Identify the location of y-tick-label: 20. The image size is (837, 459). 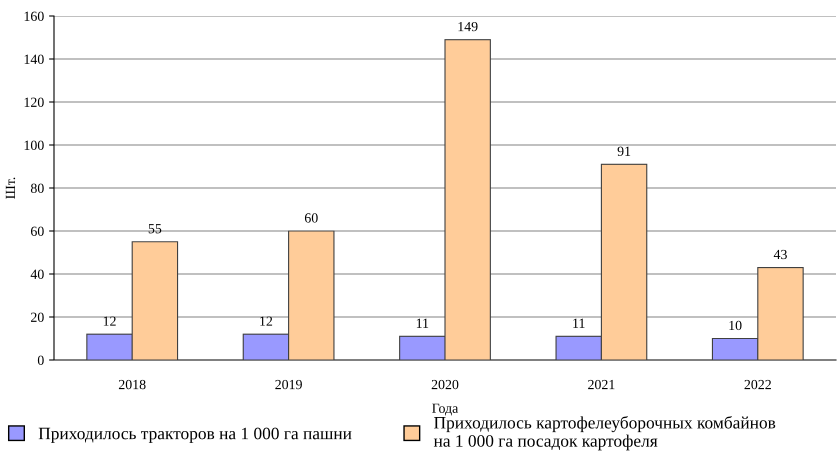
(37, 317).